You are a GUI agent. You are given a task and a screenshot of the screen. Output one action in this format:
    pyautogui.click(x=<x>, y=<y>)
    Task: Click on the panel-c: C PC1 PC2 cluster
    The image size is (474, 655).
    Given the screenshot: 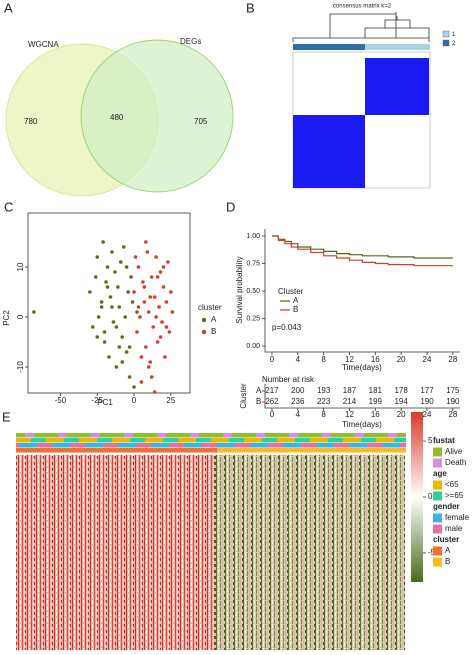 What is the action you would take?
    pyautogui.click(x=112, y=303)
    